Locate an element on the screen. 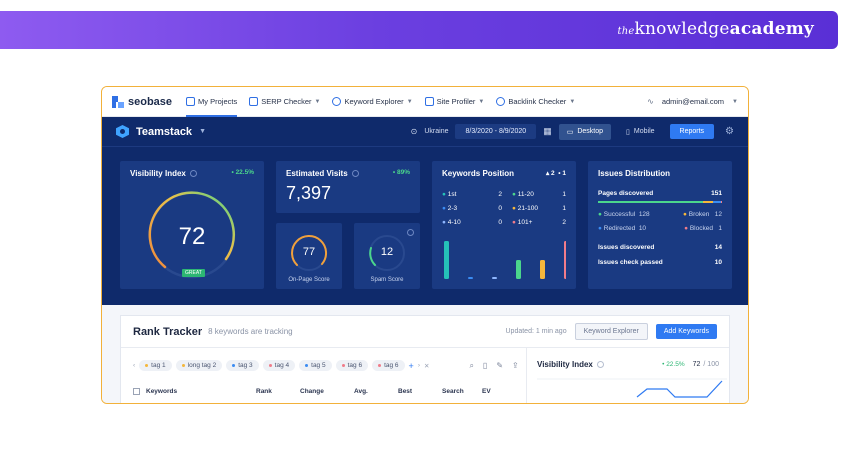 The height and width of the screenshot is (450, 850). col-best: Best is located at coordinates (405, 391).